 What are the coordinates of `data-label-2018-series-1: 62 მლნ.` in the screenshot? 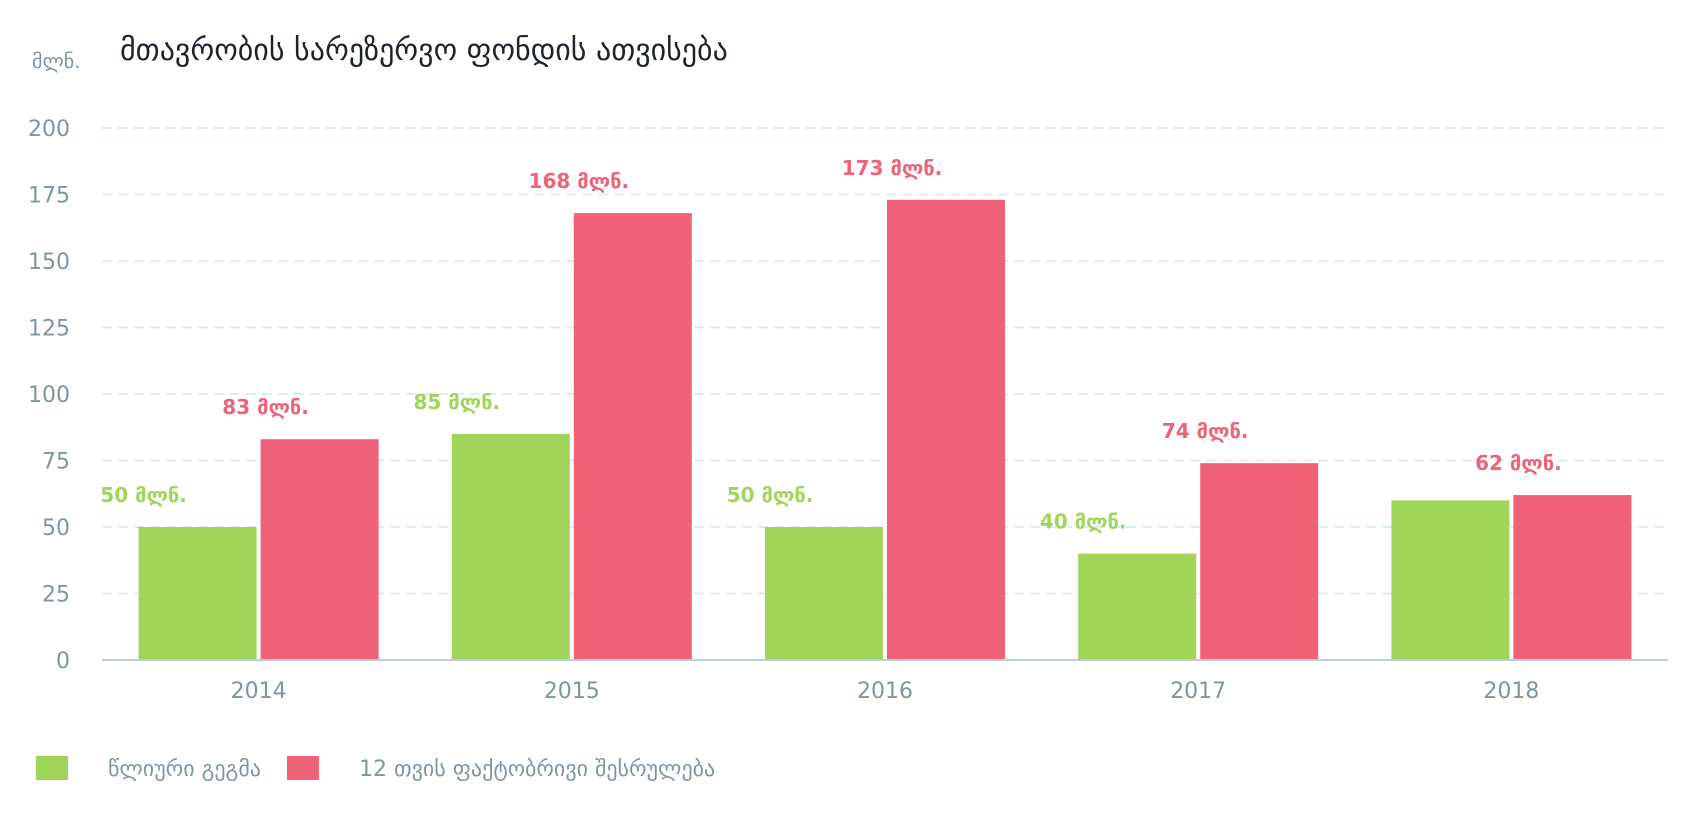 It's located at (1518, 463).